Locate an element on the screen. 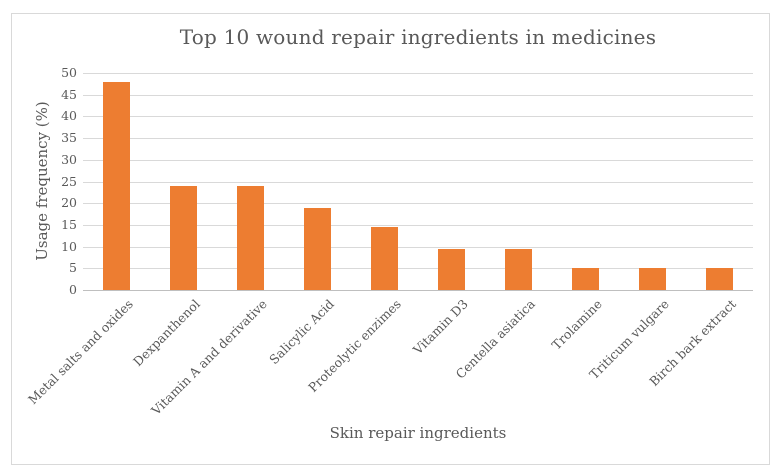 This screenshot has height=474, width=783. y-tick-label: 30 is located at coordinates (69, 159).